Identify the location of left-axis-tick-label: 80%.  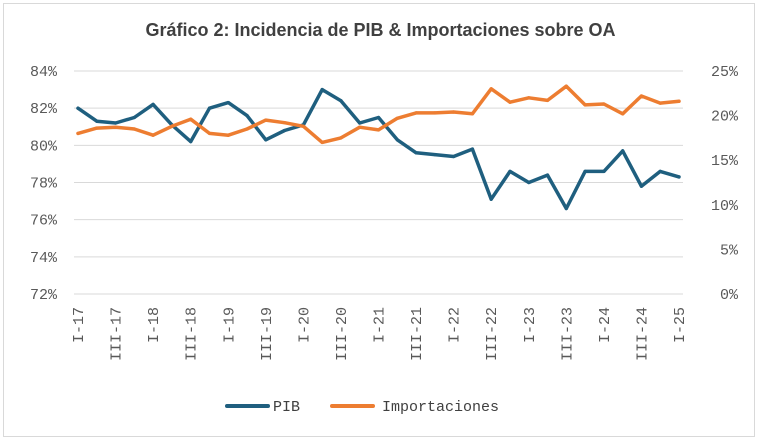
(44, 146).